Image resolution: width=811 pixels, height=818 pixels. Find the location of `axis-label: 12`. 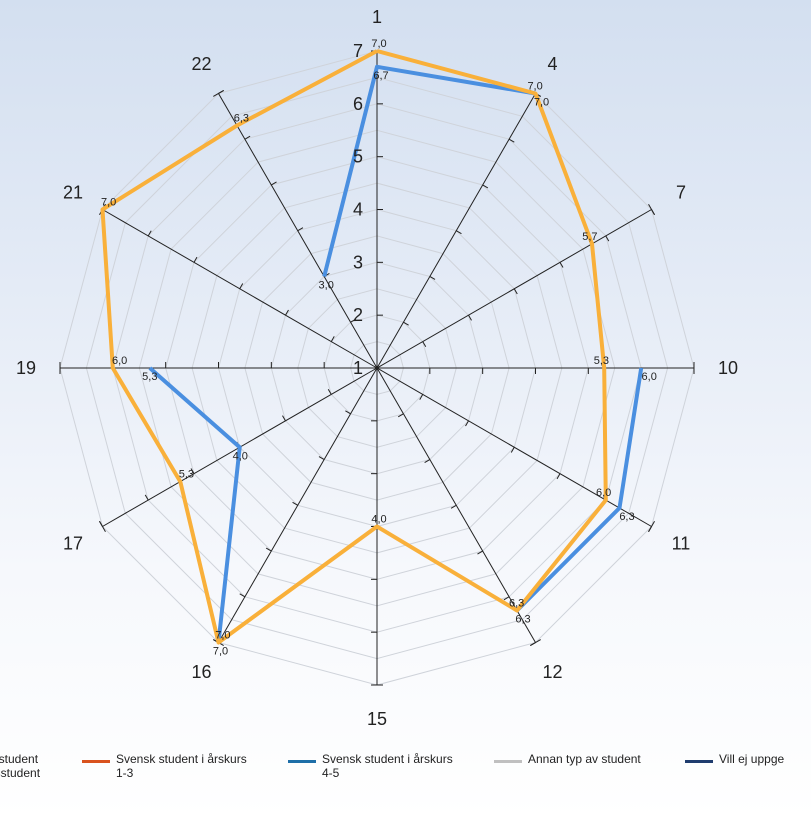

axis-label: 12 is located at coordinates (552, 672).